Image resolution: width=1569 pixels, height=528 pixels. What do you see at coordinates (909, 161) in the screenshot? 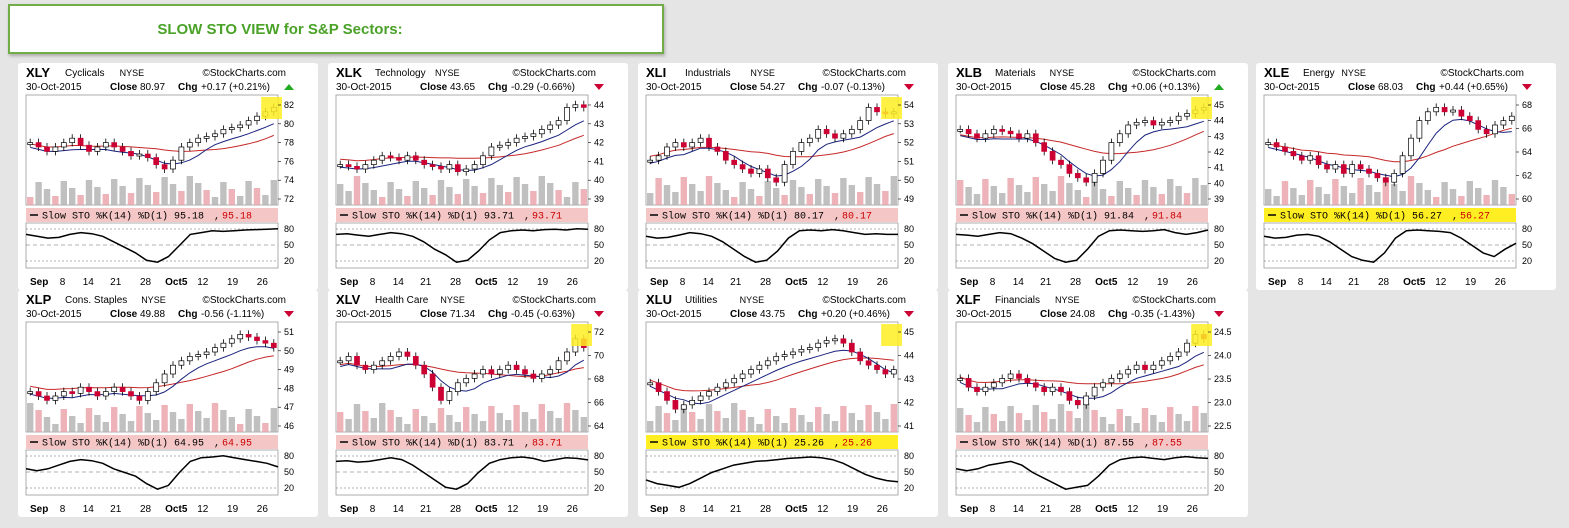
I see `y-tick-label: 51` at bounding box center [909, 161].